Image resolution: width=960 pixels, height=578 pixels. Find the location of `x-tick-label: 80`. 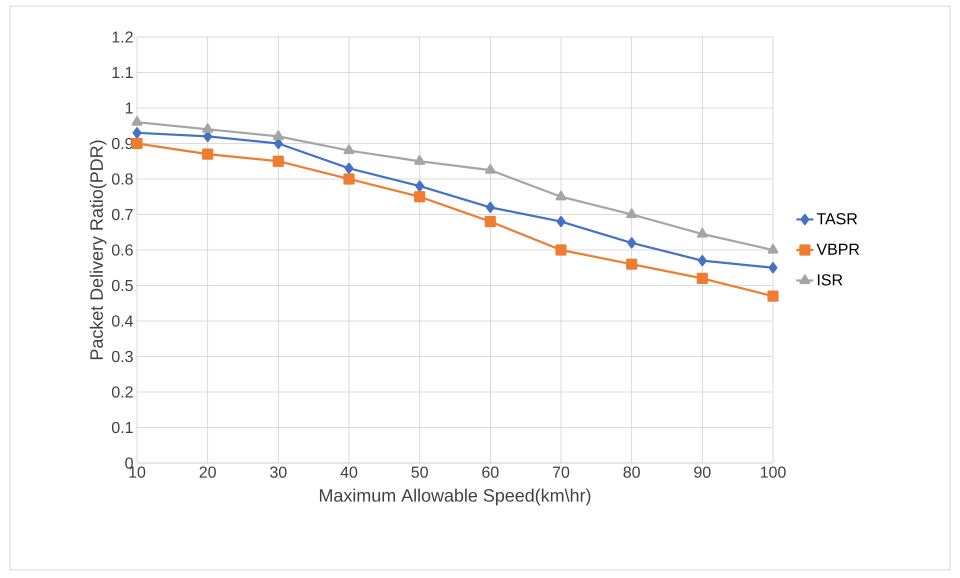

x-tick-label: 80 is located at coordinates (631, 472).